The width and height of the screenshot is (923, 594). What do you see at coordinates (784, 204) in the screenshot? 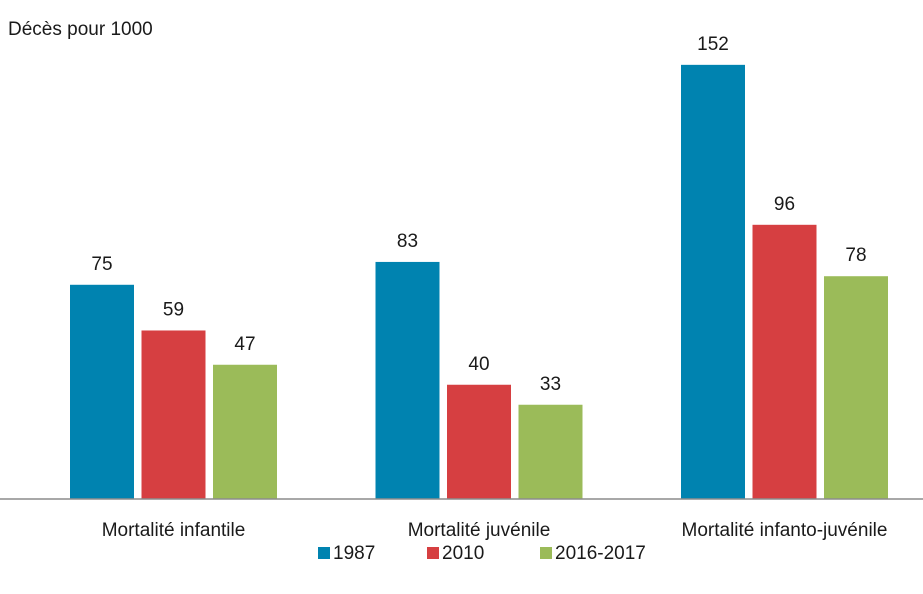
I see `data-label: 96` at bounding box center [784, 204].